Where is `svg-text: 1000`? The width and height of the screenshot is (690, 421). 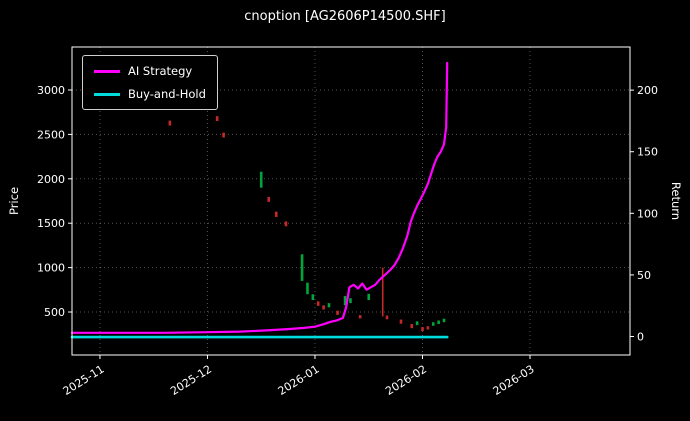 svg-text: 1000 is located at coordinates (51, 268).